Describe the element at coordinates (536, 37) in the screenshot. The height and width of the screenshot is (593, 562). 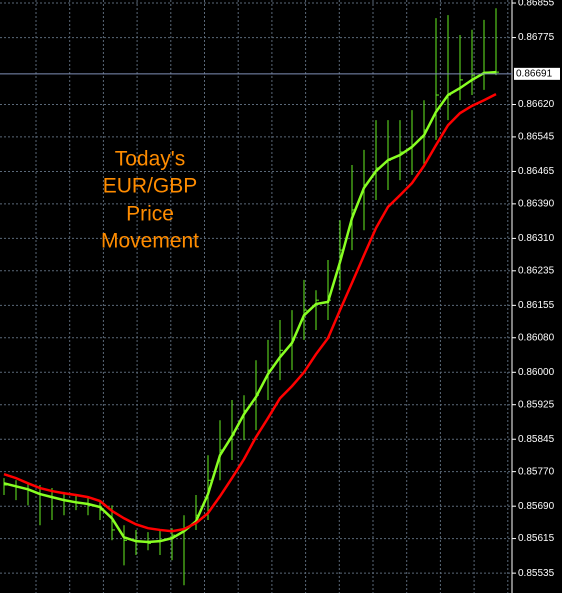
I see `y-tick-label: 0.86775` at that location.